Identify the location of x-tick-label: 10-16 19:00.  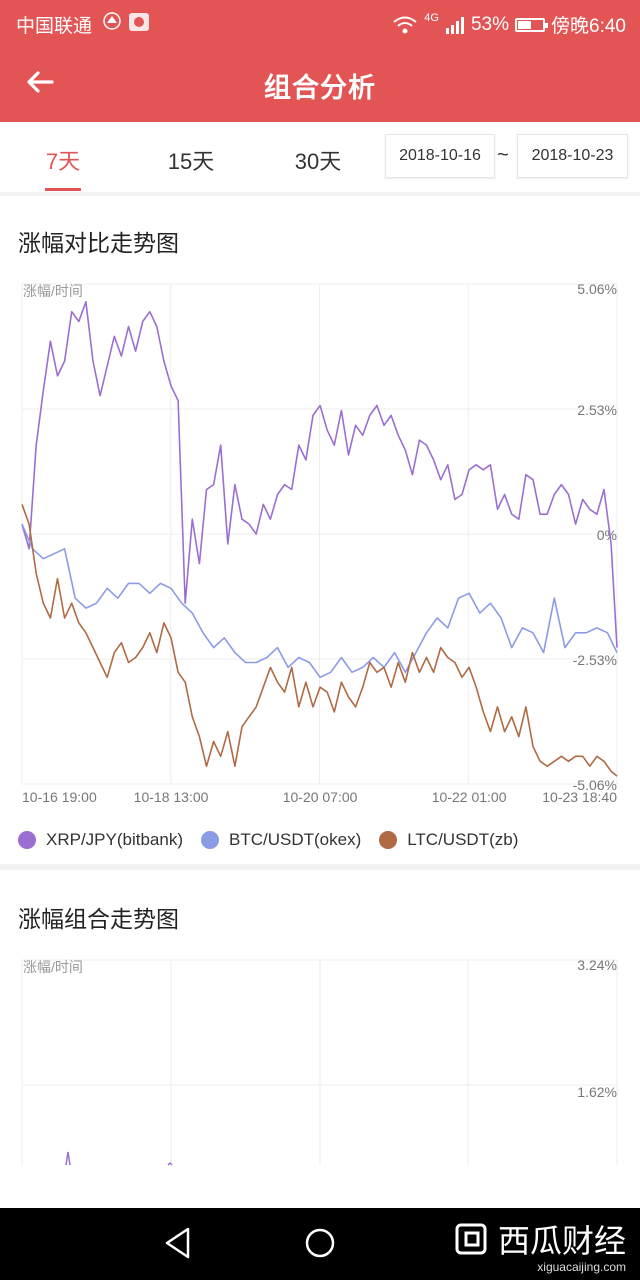
(59, 797).